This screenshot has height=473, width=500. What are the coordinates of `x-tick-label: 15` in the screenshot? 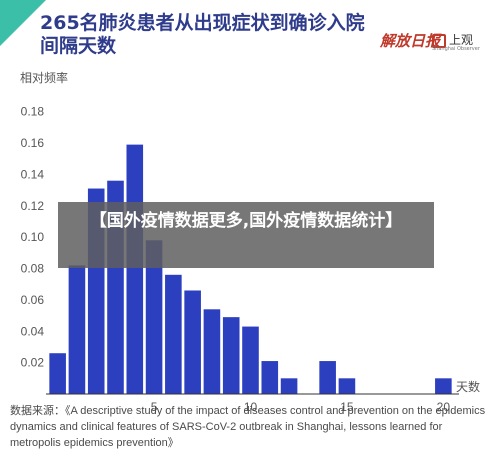 It's located at (347, 407).